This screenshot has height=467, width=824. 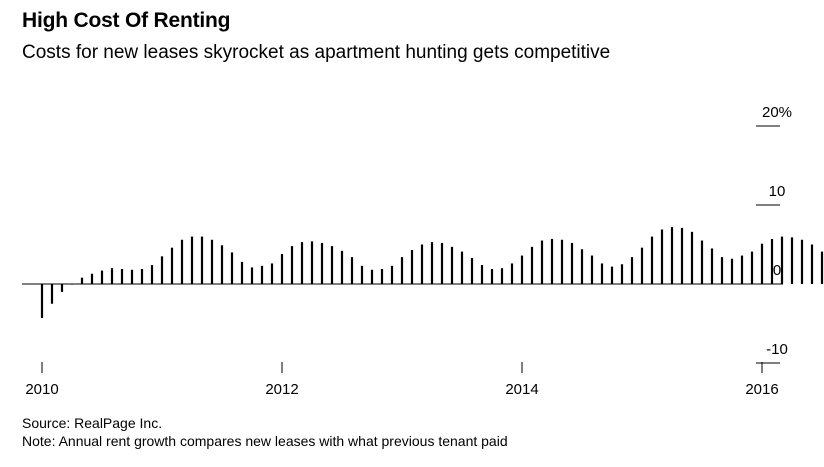 What do you see at coordinates (761, 389) in the screenshot?
I see `x-tick-label: 2016` at bounding box center [761, 389].